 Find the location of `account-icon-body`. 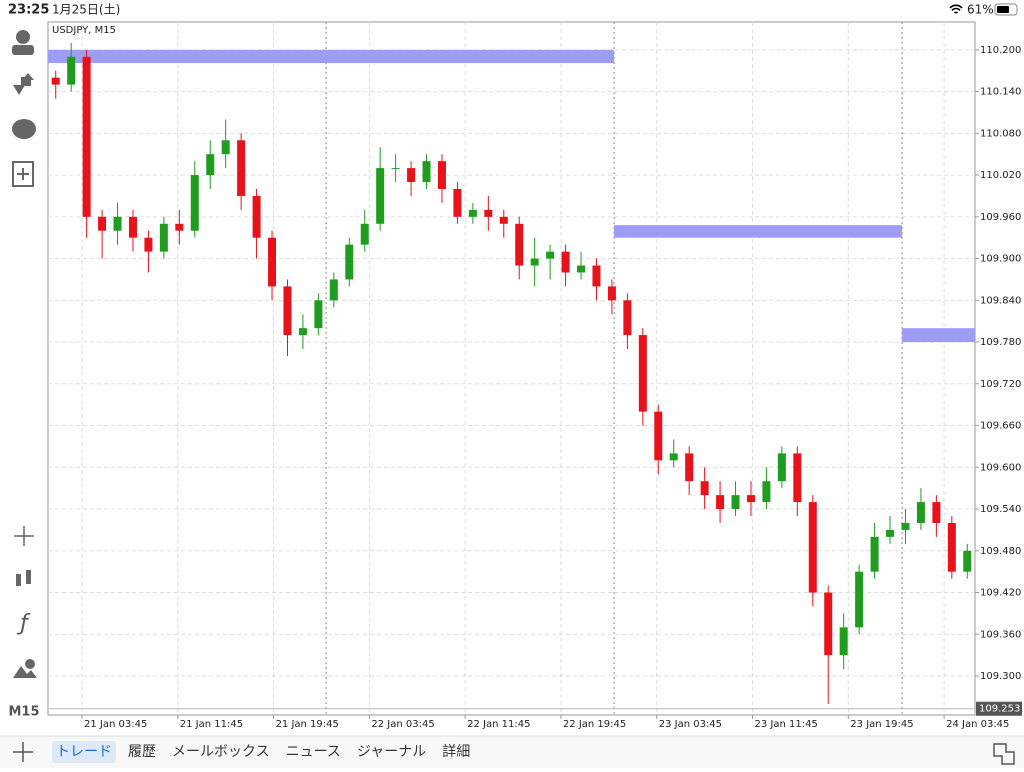

account-icon-body is located at coordinates (23, 50).